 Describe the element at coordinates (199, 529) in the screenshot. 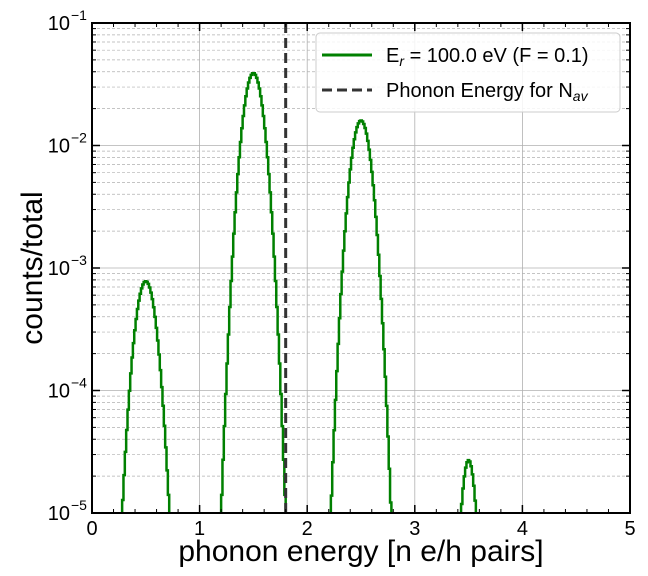

I see `x-tick-label: 1` at that location.